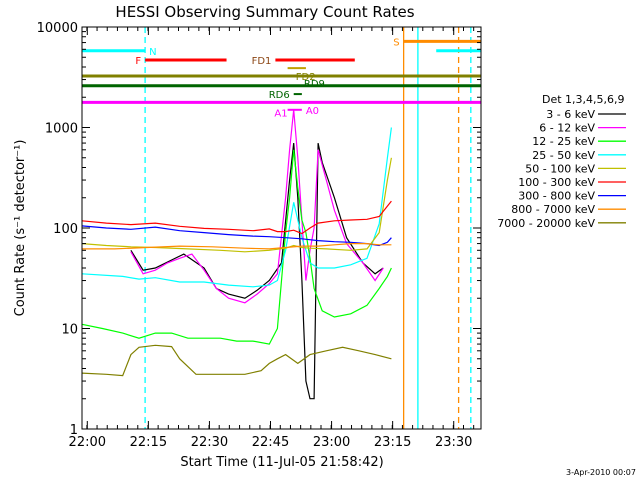 Image resolution: width=640 pixels, height=480 pixels. What do you see at coordinates (262, 61) in the screenshot?
I see `flag-label-fd1: FD1` at bounding box center [262, 61].